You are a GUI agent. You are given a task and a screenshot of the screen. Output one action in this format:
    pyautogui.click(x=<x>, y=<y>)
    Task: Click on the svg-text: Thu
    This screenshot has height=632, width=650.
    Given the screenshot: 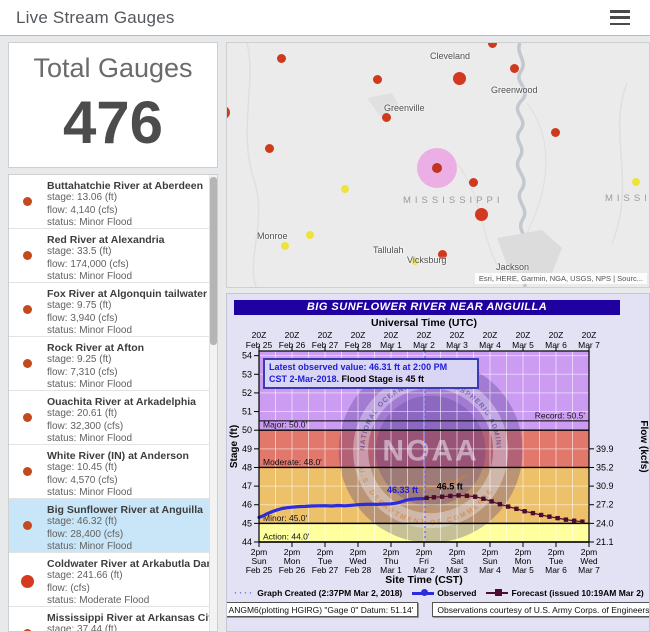 What is the action you would take?
    pyautogui.click(x=391, y=561)
    